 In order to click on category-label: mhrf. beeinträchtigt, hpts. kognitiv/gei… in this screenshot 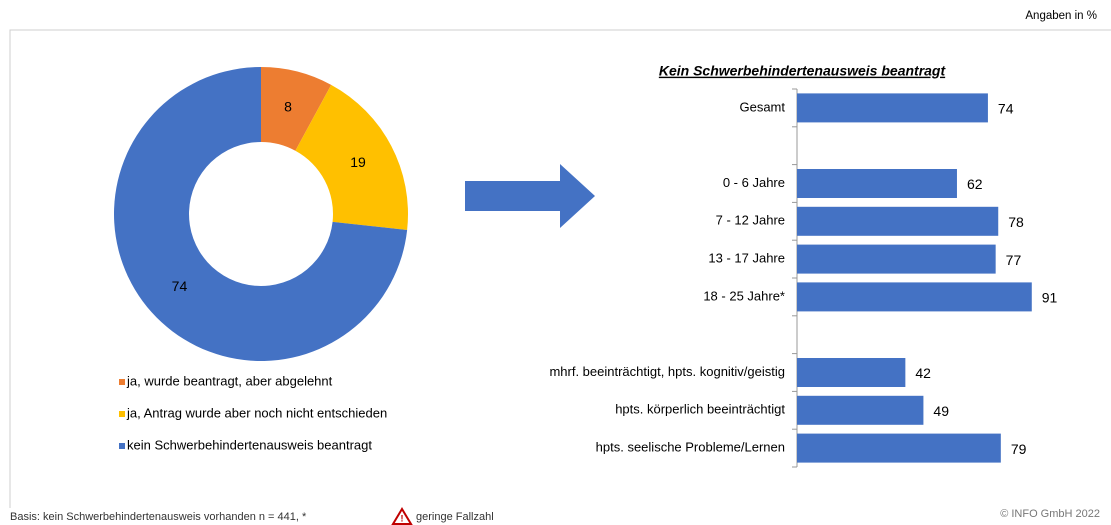, I will do `click(667, 371)`.